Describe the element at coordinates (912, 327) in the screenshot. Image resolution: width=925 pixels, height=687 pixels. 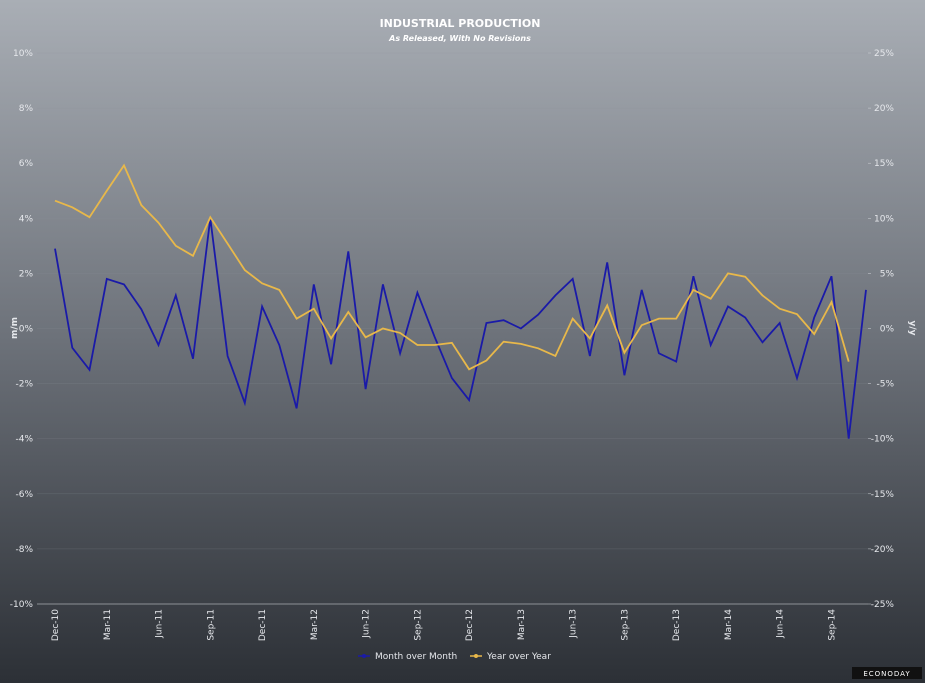
I see `y2-axis-label: y/y` at that location.